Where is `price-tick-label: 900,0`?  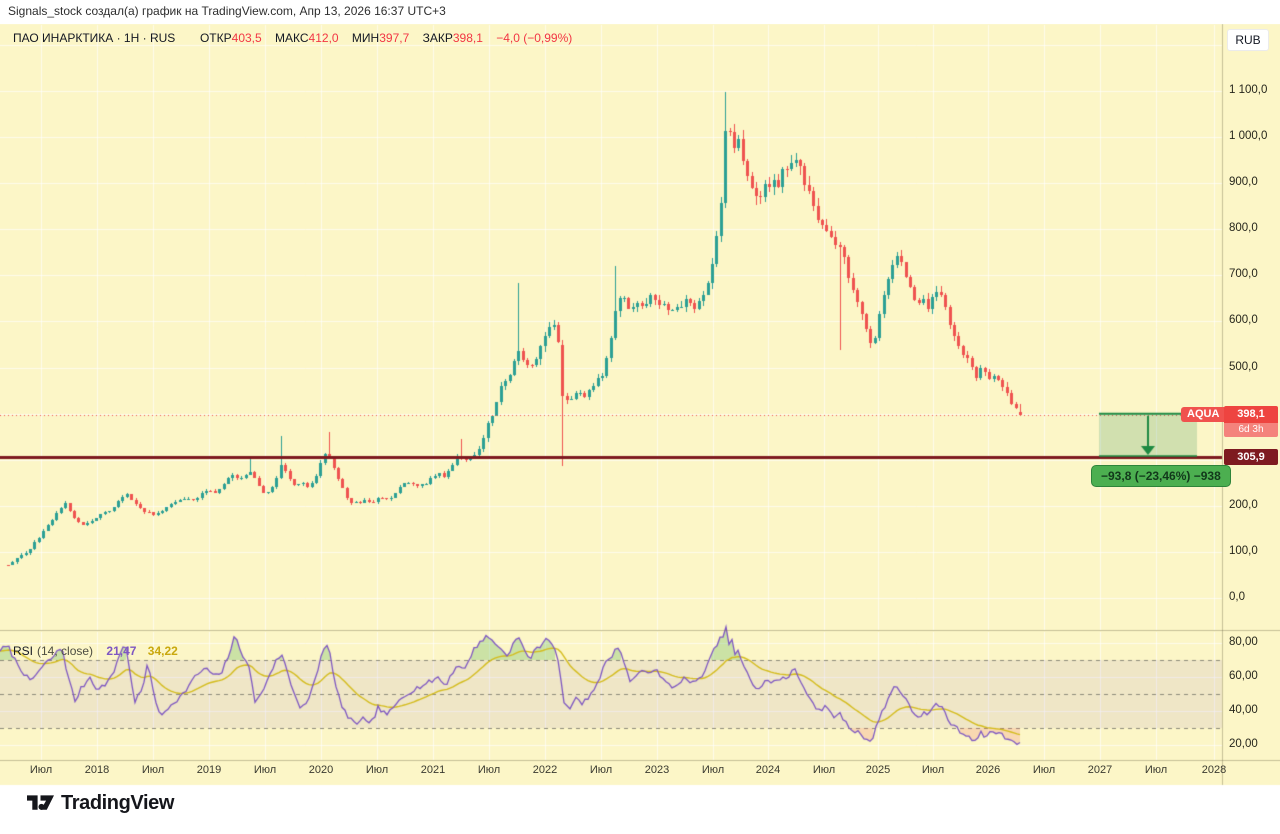 price-tick-label: 900,0 is located at coordinates (1243, 182).